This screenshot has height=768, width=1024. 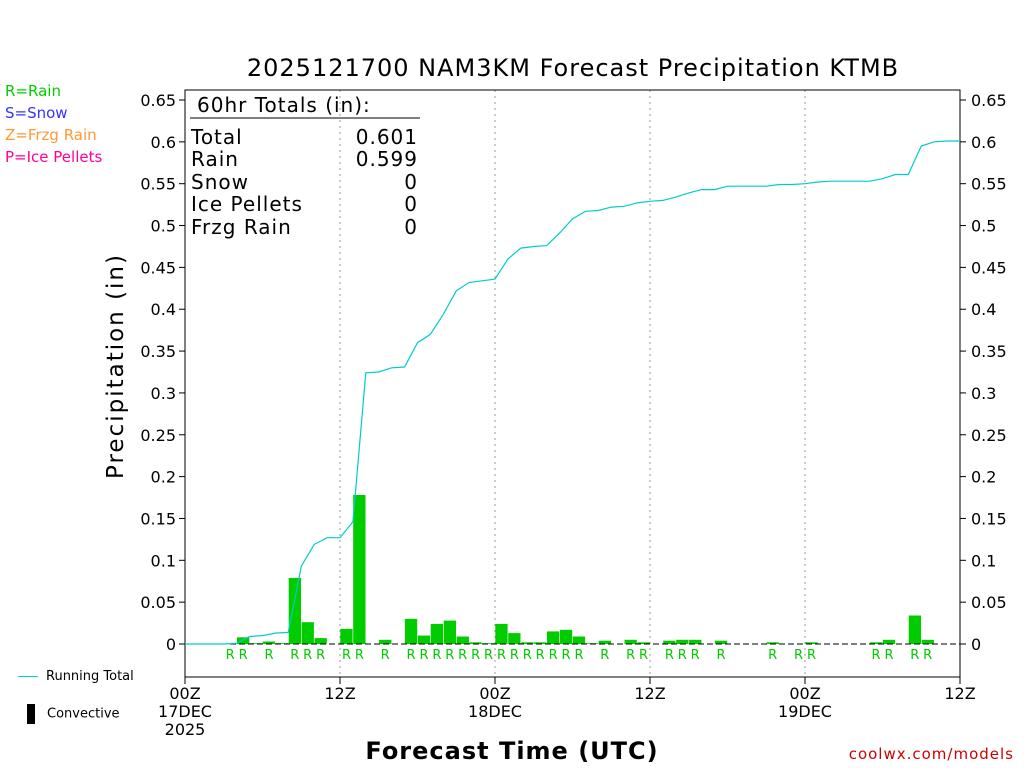 I want to click on y-tick-label-left: 0.55, so click(x=158, y=184).